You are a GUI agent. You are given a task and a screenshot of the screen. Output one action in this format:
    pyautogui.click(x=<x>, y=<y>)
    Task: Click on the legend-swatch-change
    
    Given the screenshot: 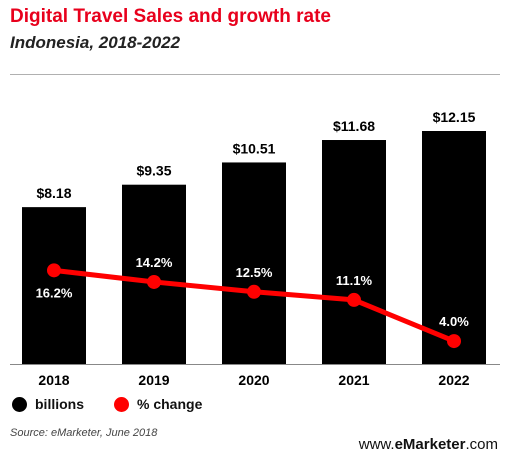 What is the action you would take?
    pyautogui.click(x=121, y=404)
    